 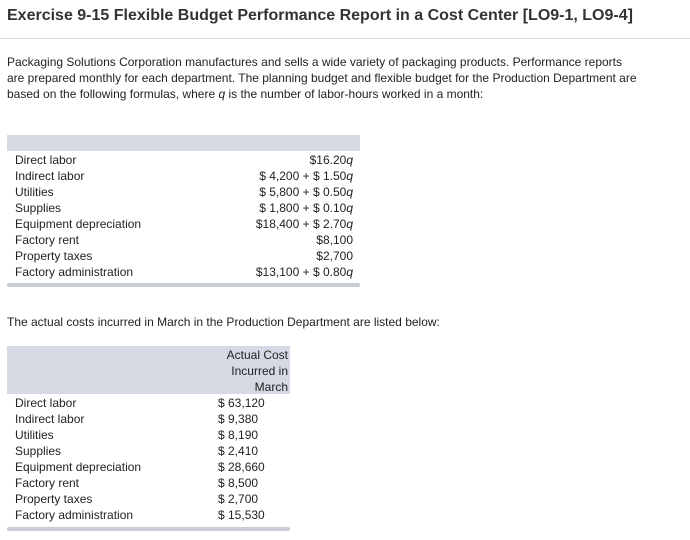 I want to click on row-value: $ 15,530, so click(x=241, y=515).